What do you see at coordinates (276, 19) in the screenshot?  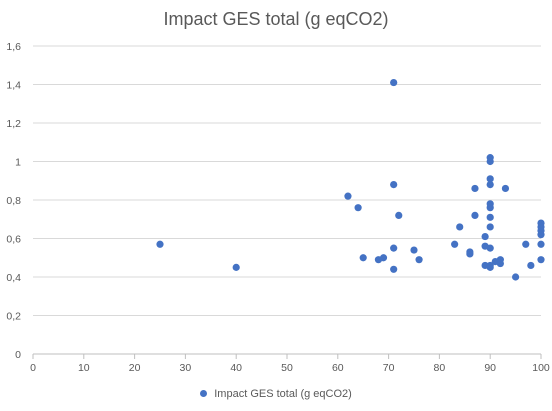 I see `chart-title: Impact GES total (g eqCO2)` at bounding box center [276, 19].